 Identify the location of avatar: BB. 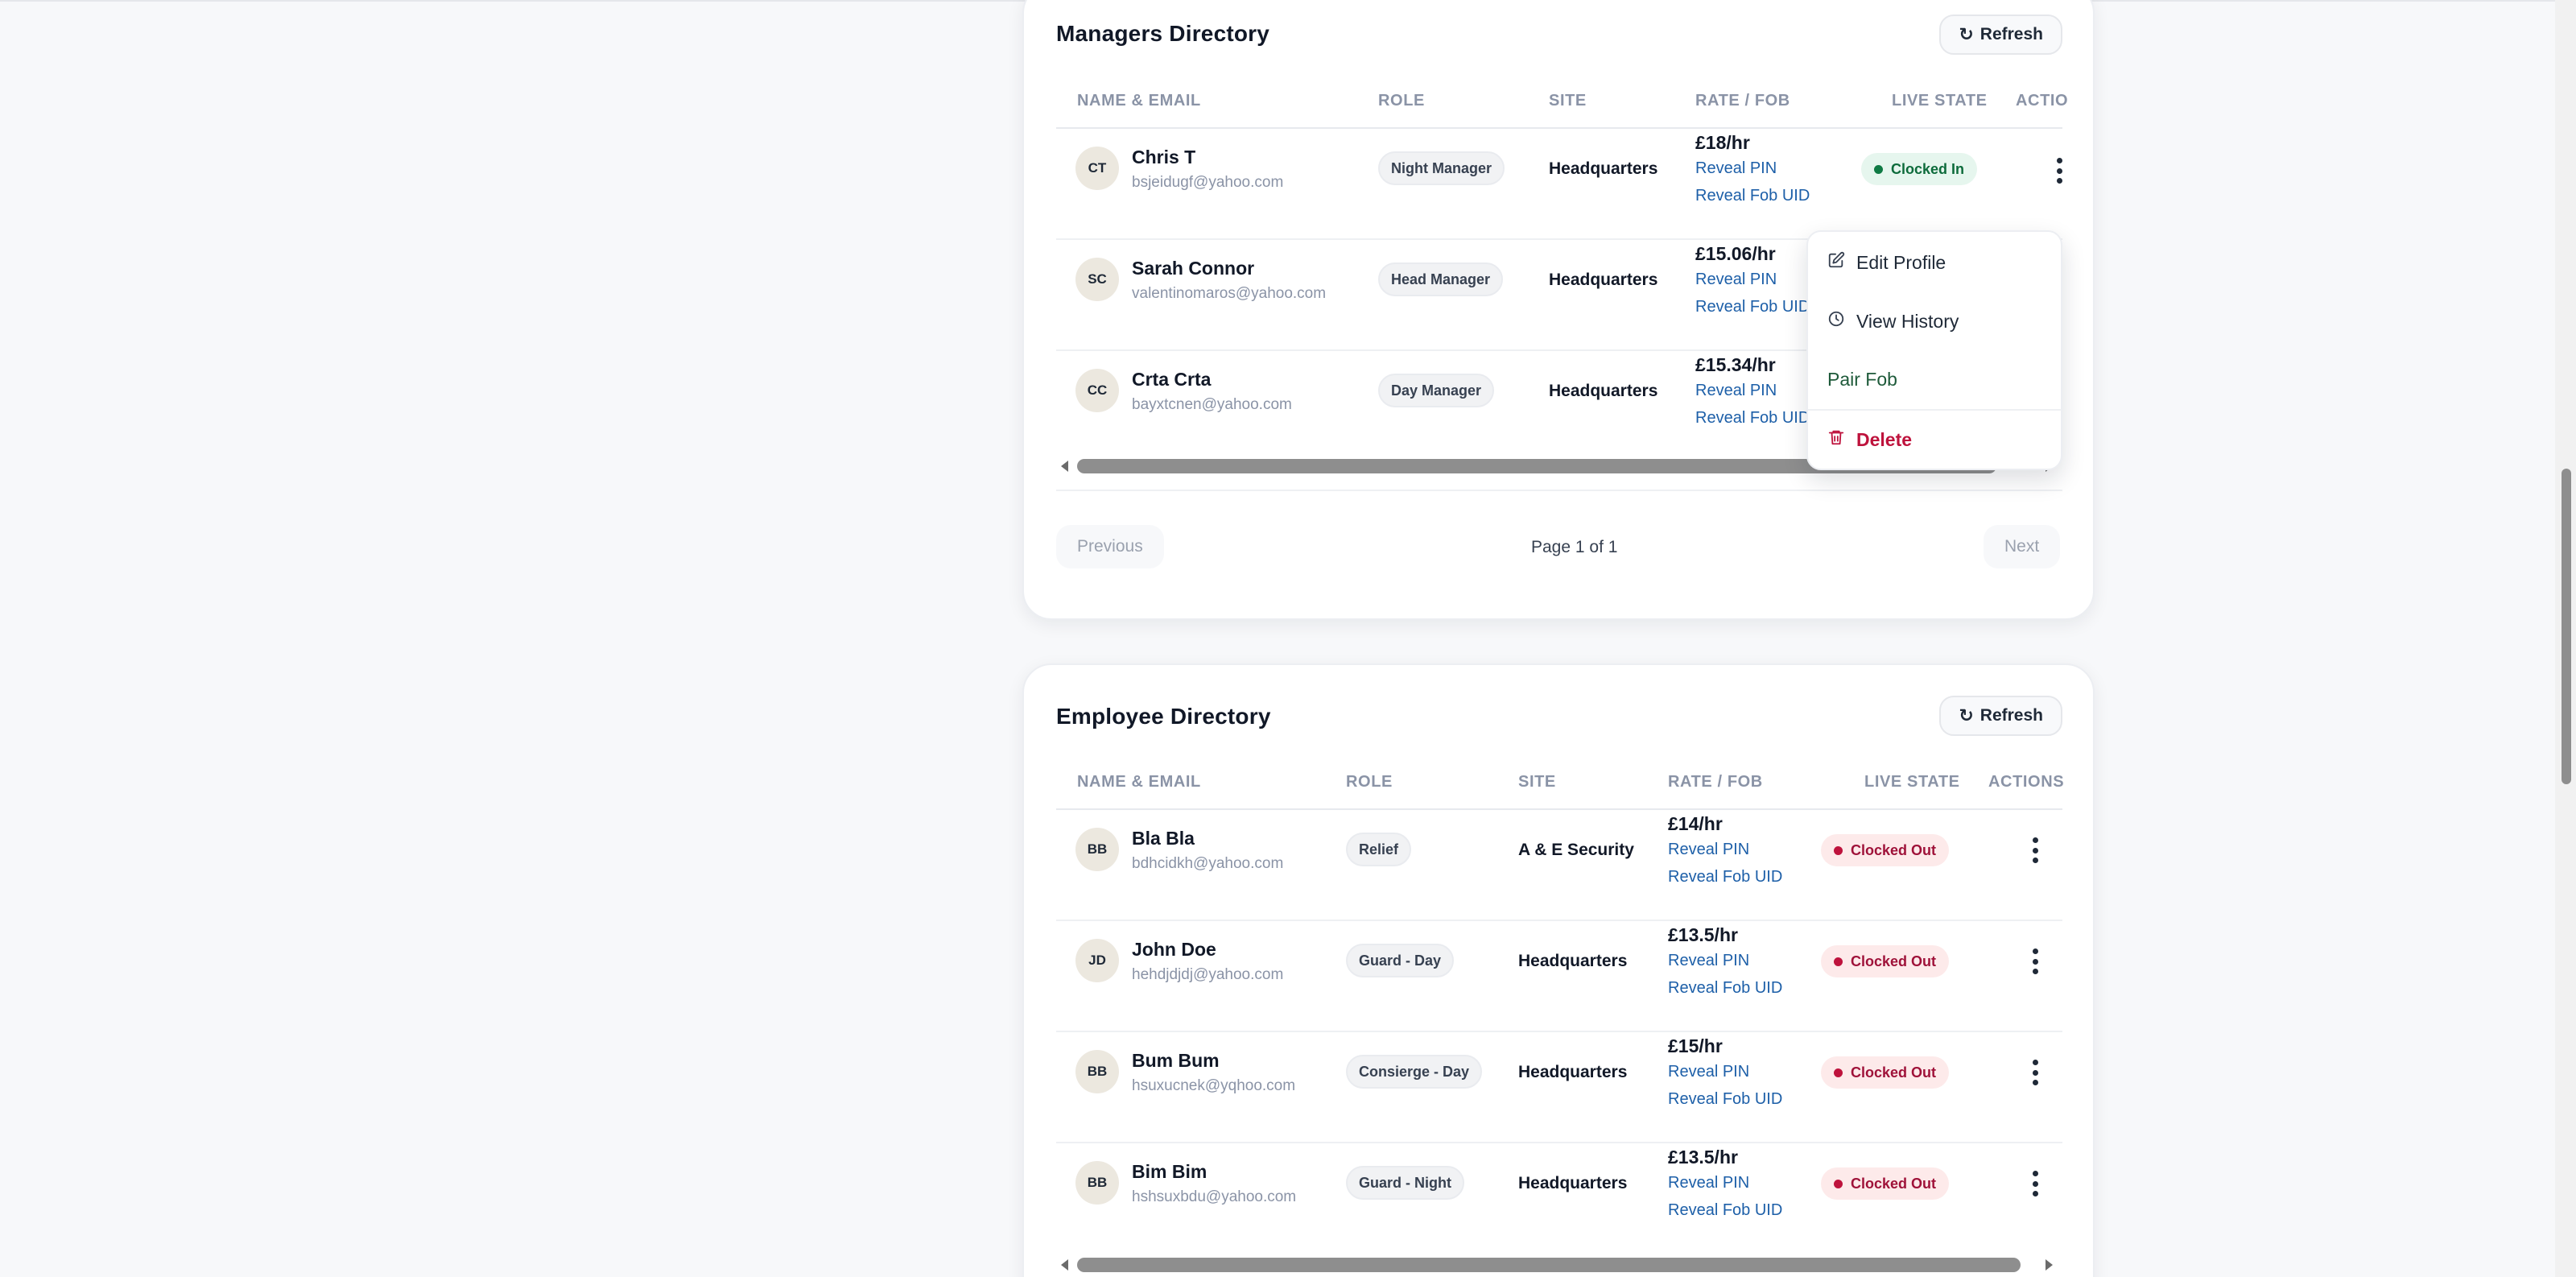
(1097, 849).